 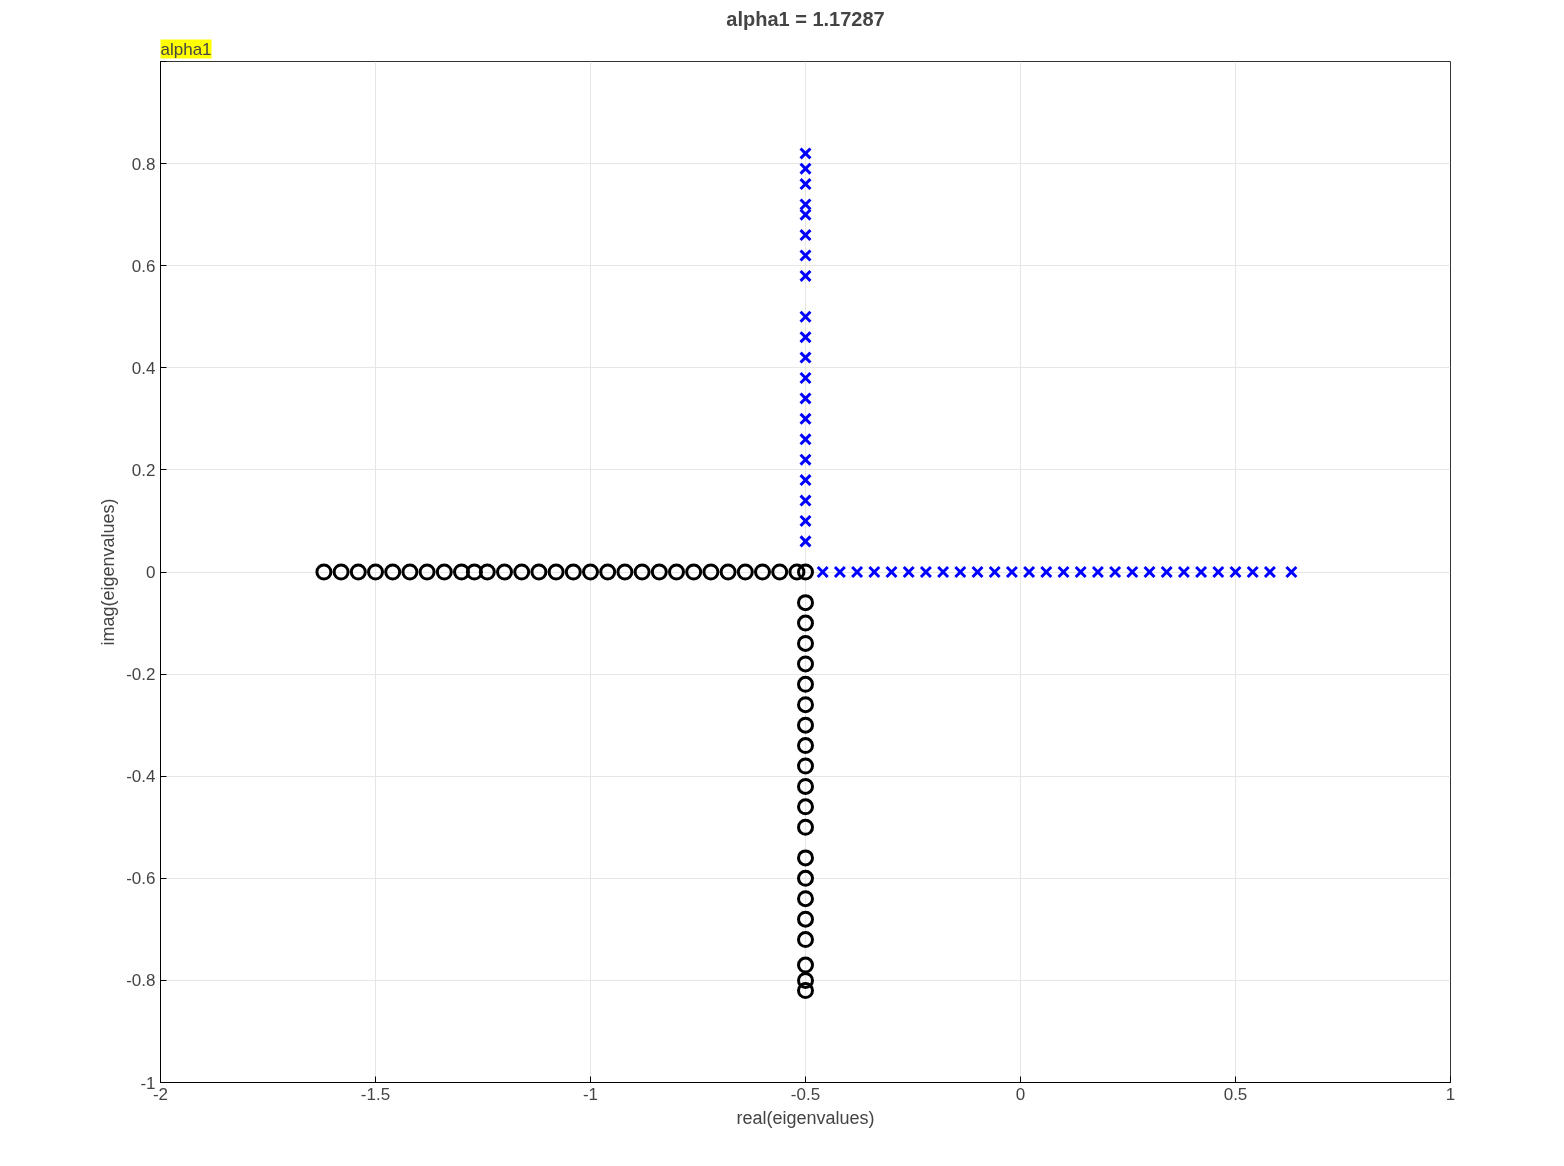 I want to click on x-tick-label: -1, so click(x=590, y=1094).